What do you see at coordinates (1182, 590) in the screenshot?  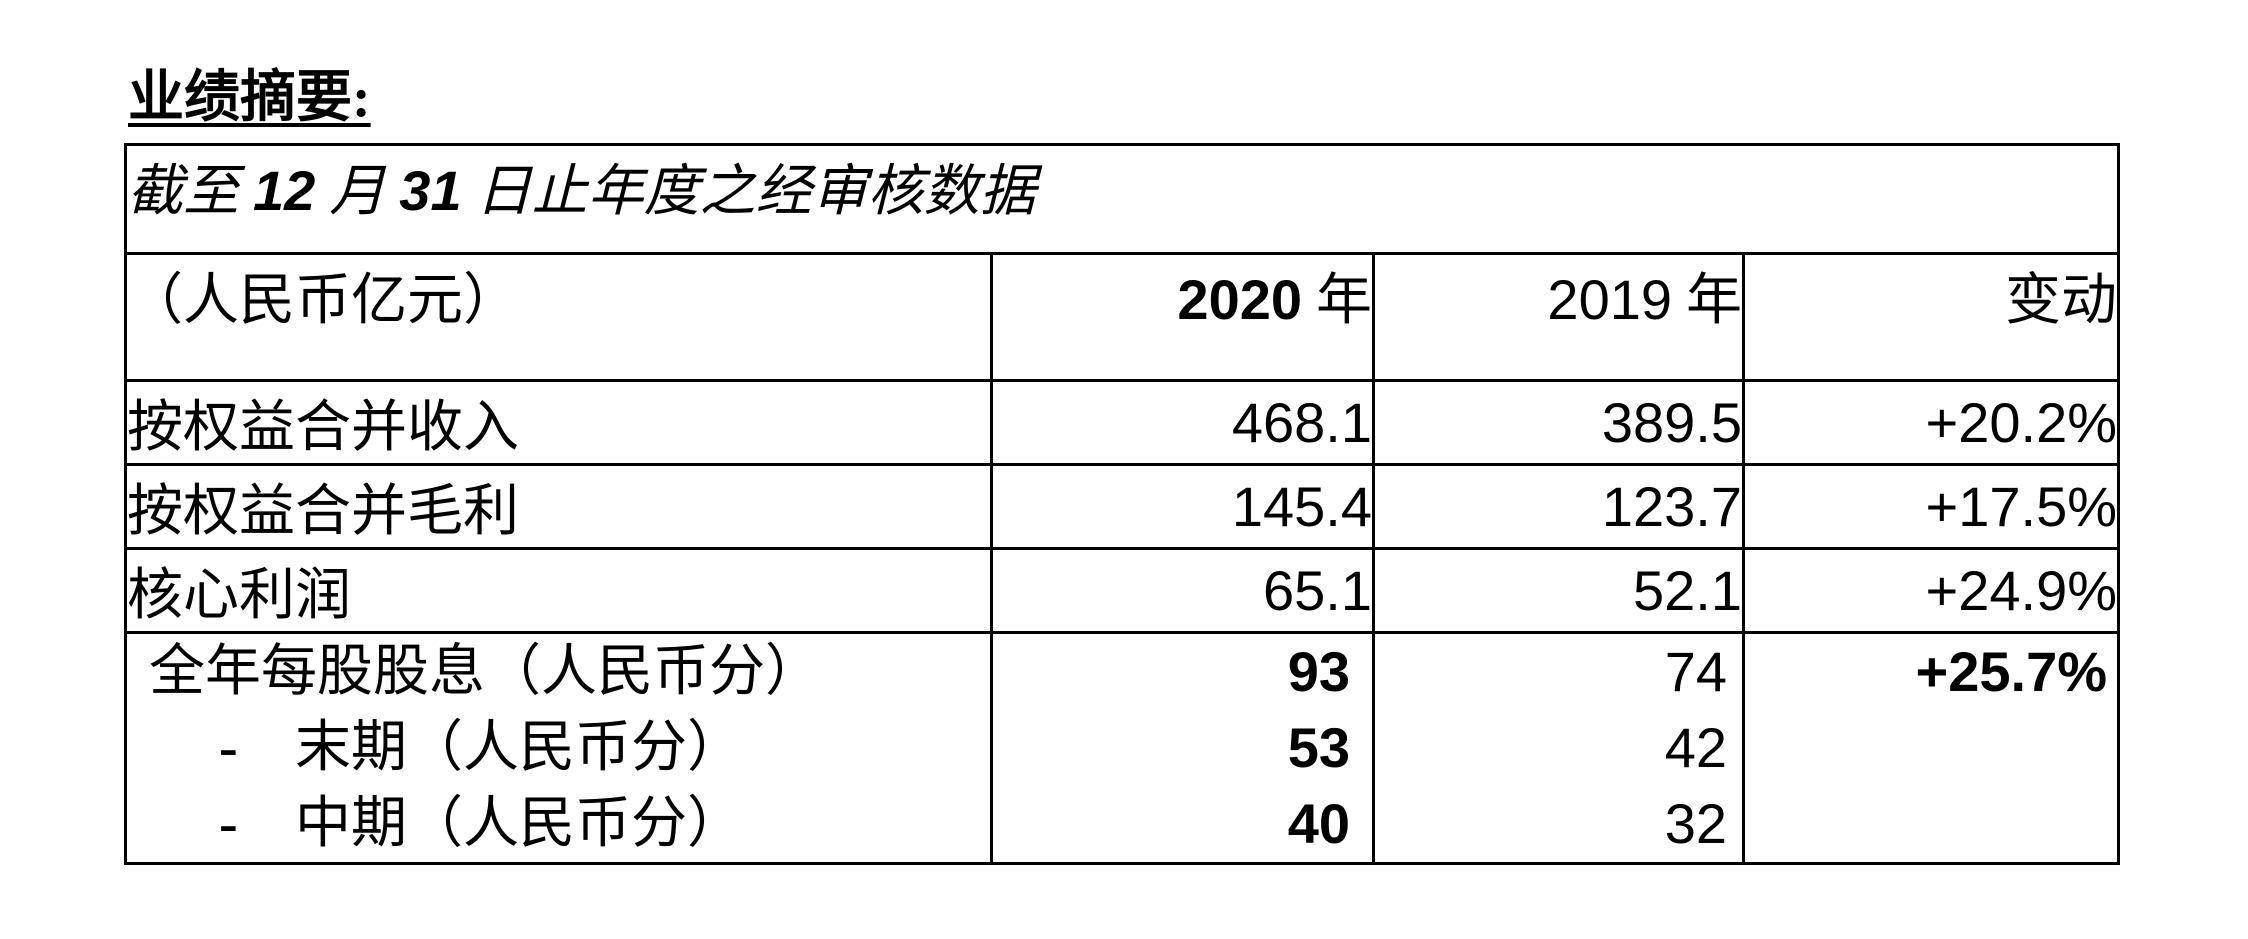 I see `value-2020: 65.1` at bounding box center [1182, 590].